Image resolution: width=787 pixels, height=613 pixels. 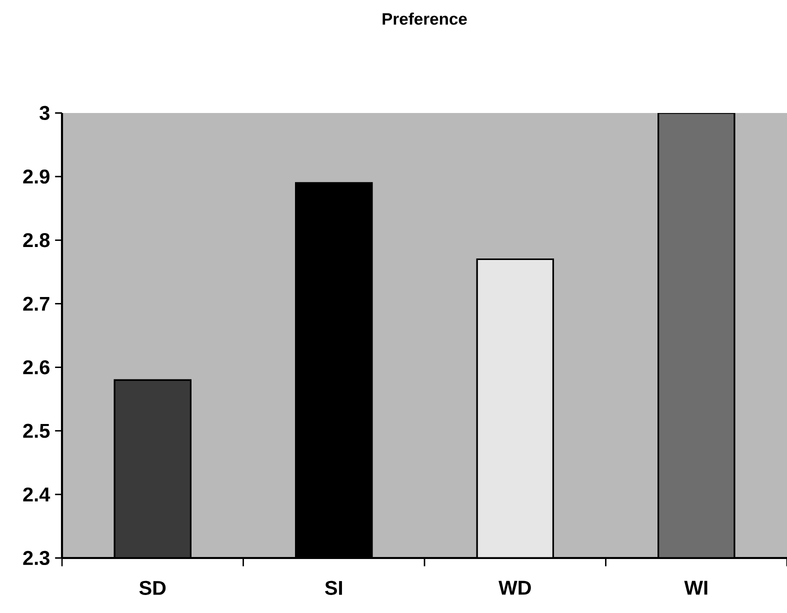 I want to click on x-tick-label: WI, so click(x=696, y=587).